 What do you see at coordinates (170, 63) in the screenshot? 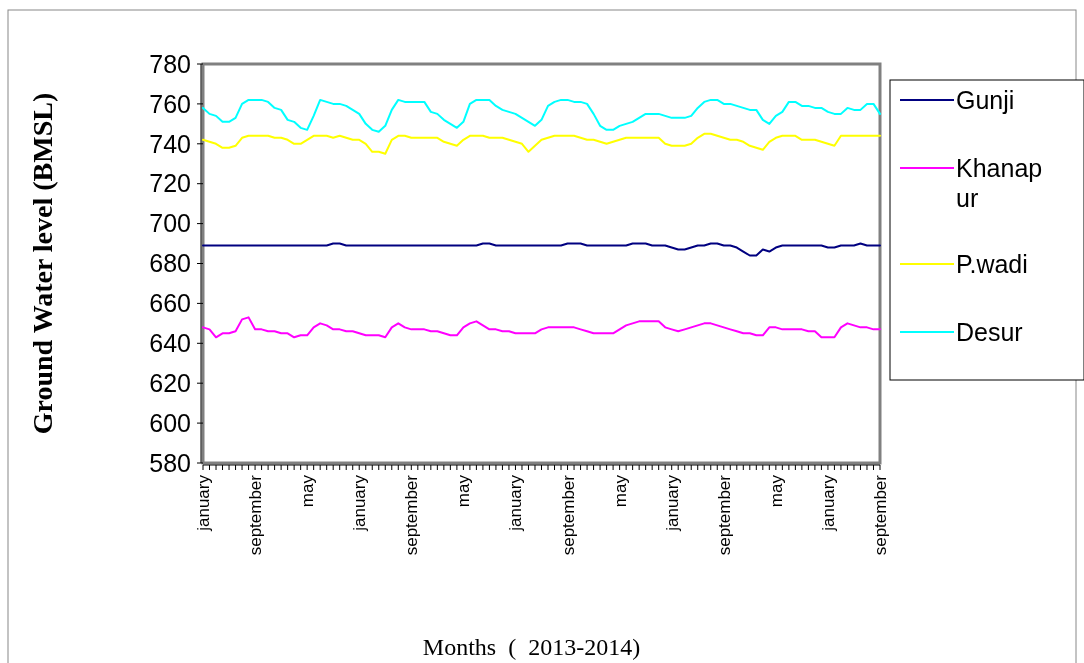
I see `y-tick-label: 780` at bounding box center [170, 63].